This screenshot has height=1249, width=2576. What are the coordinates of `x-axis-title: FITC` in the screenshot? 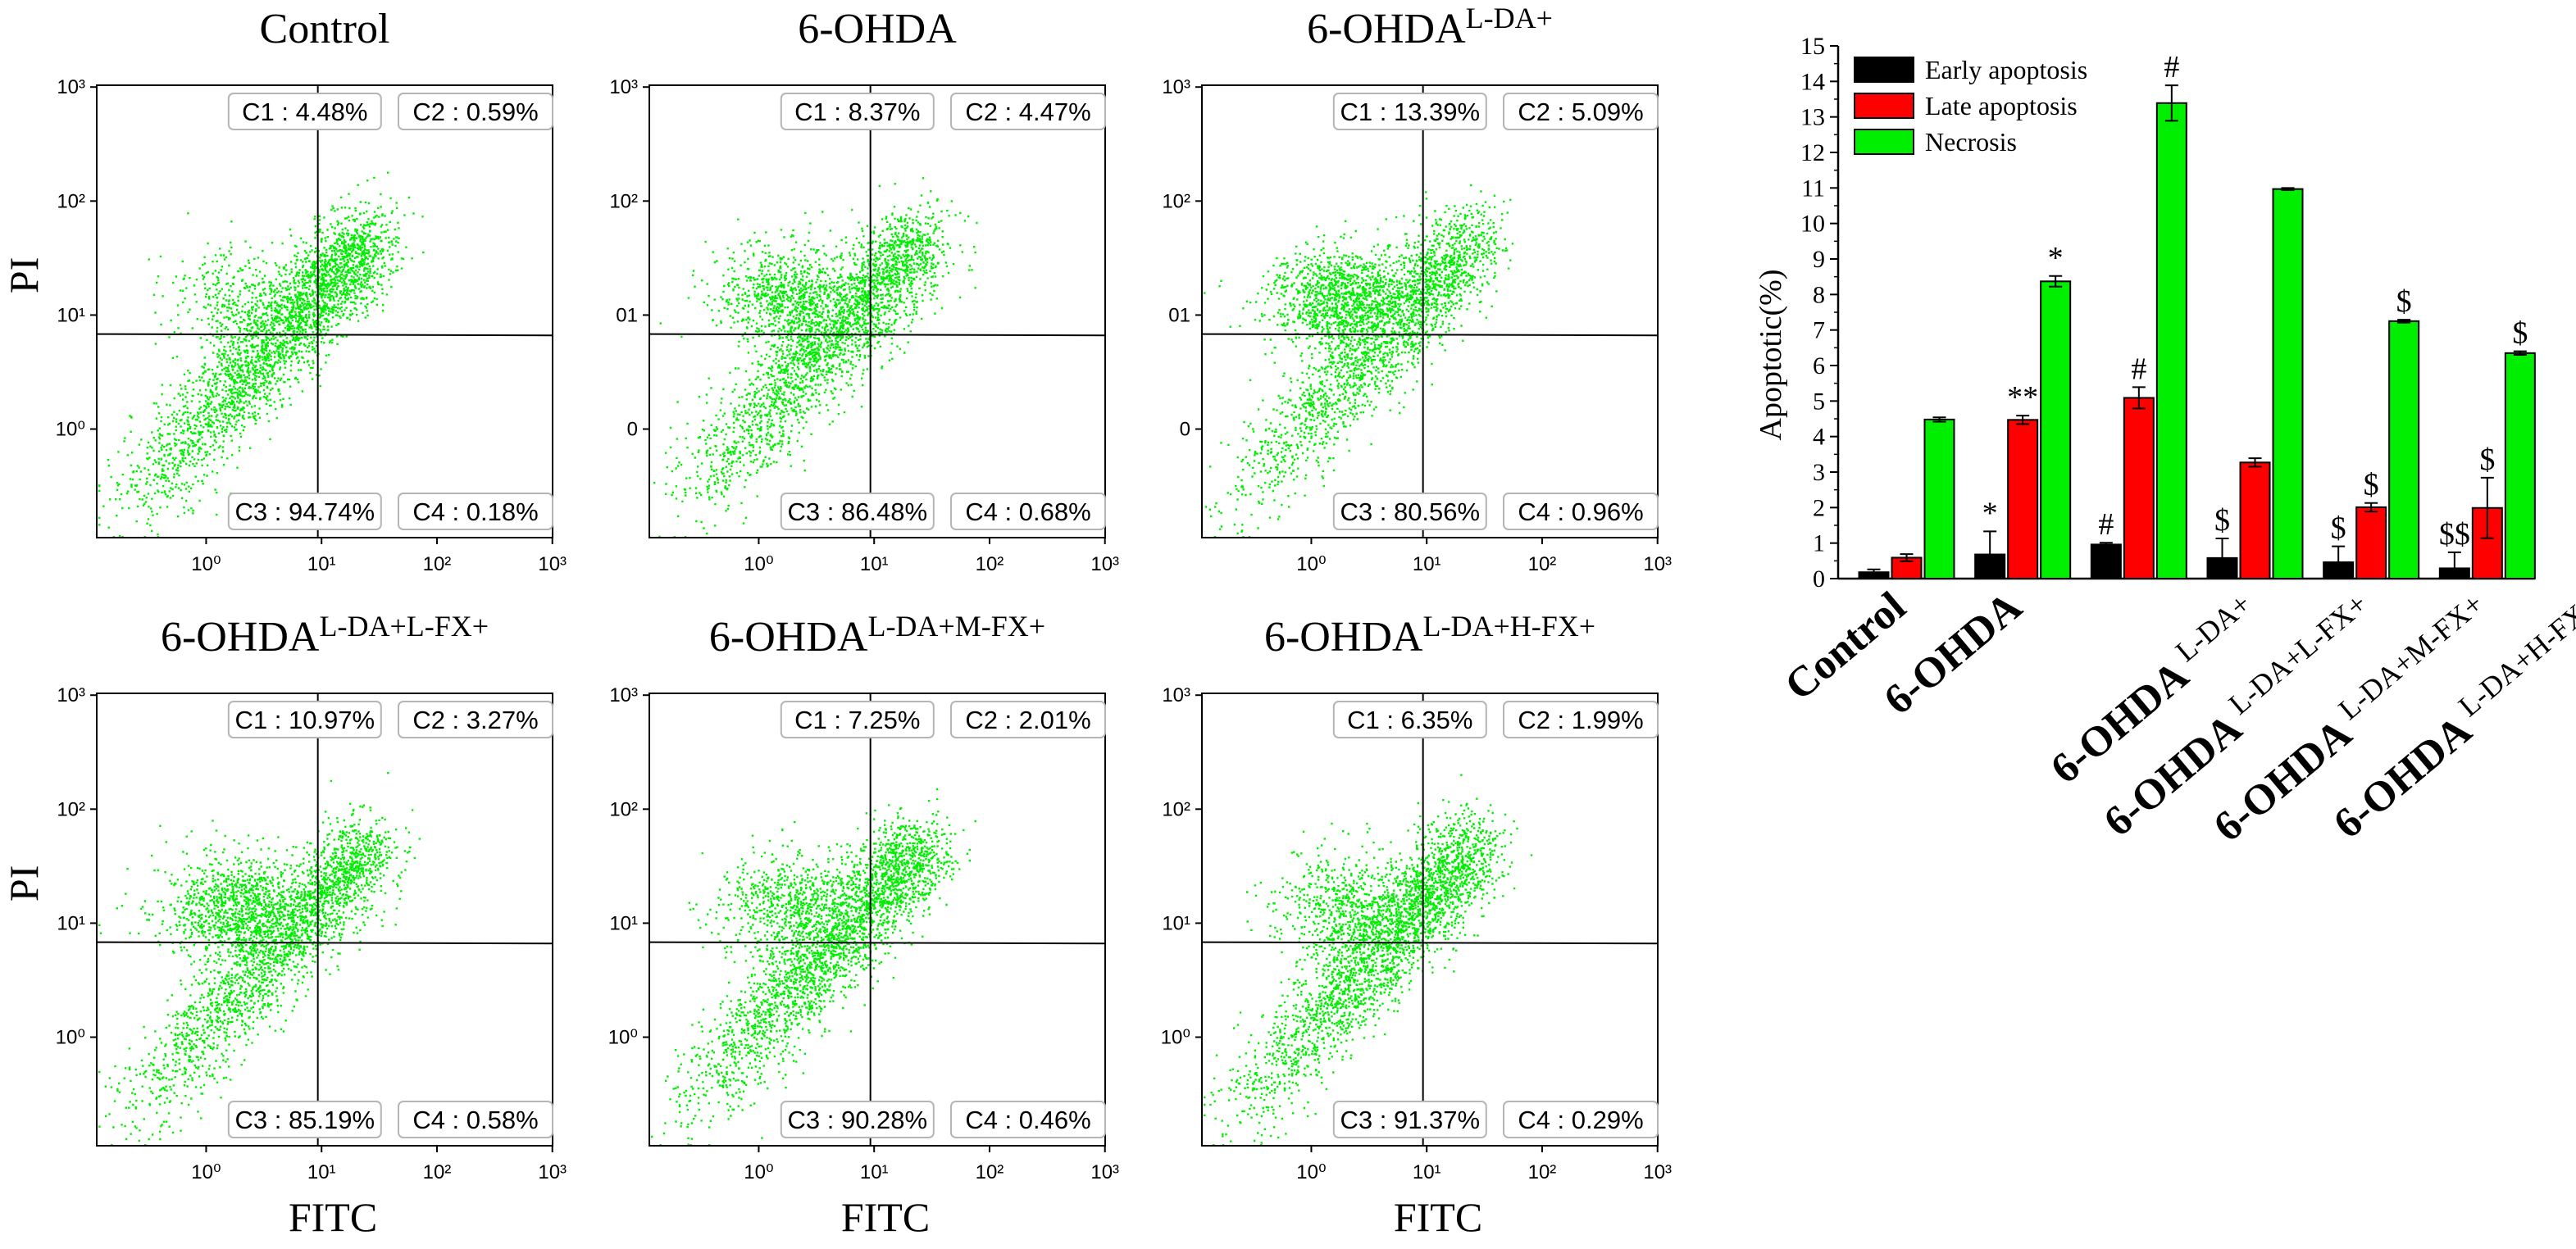 It's located at (333, 1217).